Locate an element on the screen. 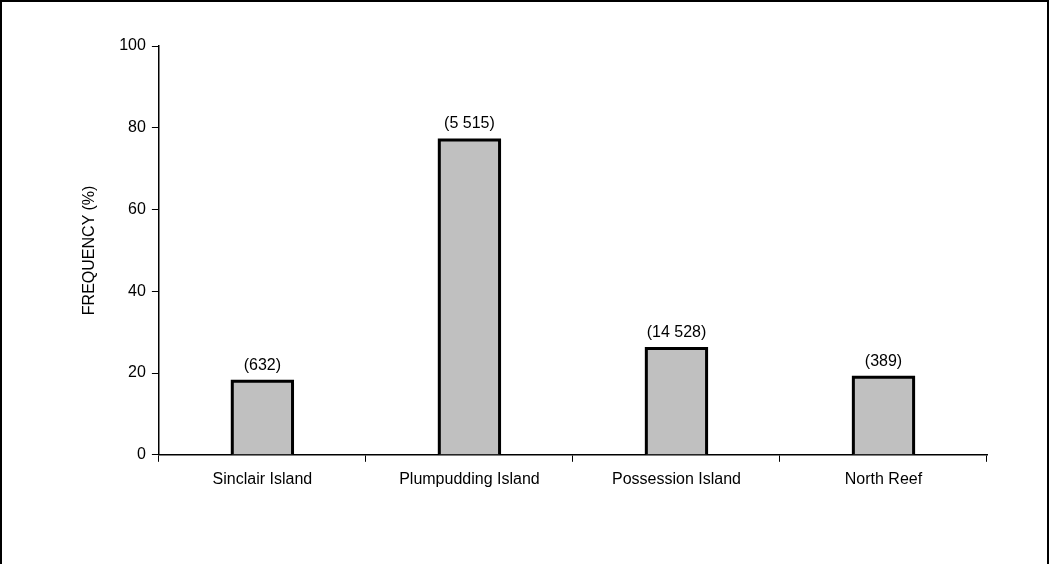  x-tick-label: North Reef is located at coordinates (883, 478).